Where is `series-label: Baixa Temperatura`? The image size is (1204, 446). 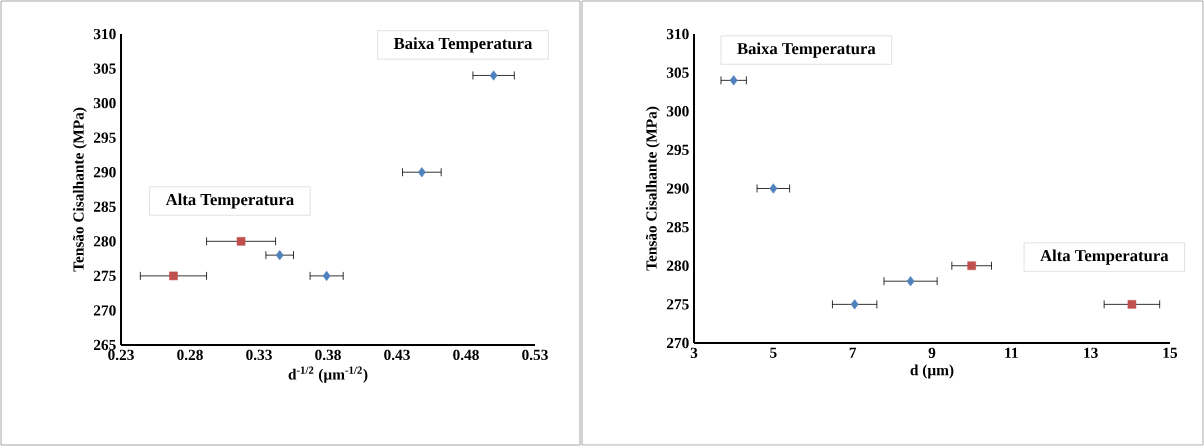 series-label: Baixa Temperatura is located at coordinates (806, 50).